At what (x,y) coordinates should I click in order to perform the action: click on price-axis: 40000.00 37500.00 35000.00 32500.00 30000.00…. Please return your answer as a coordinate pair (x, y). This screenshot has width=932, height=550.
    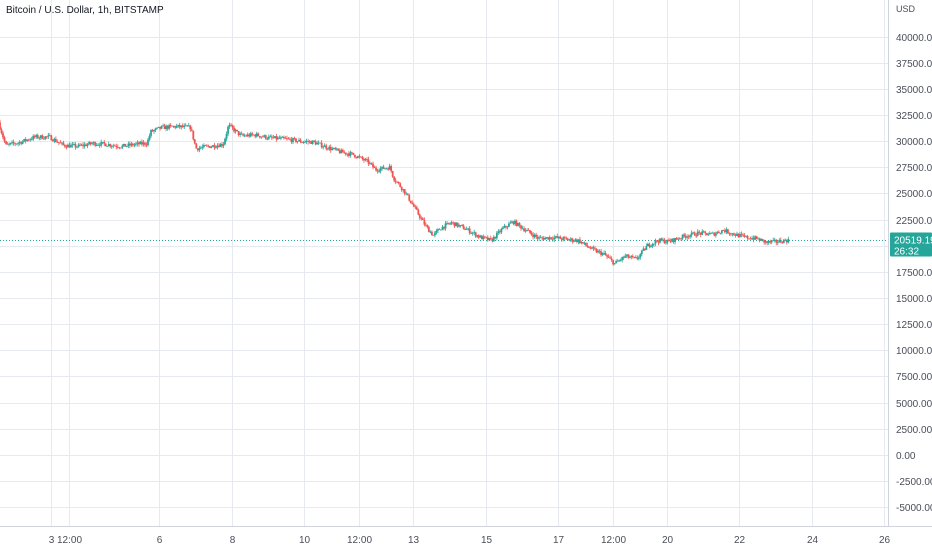
    Looking at the image, I should click on (914, 273).